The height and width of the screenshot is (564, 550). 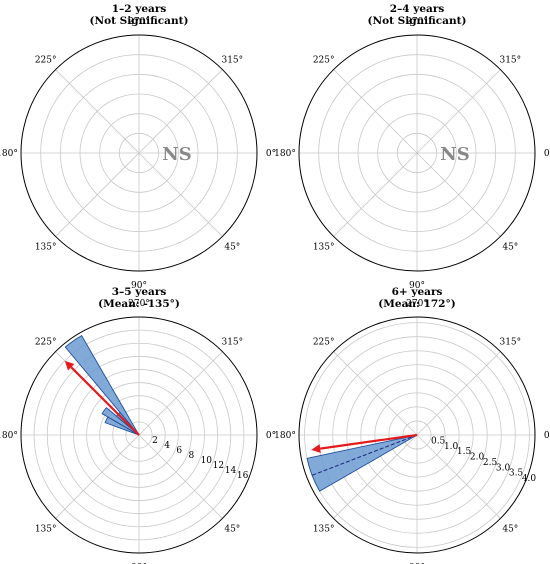 I want to click on bin-median-line, so click(x=364, y=455).